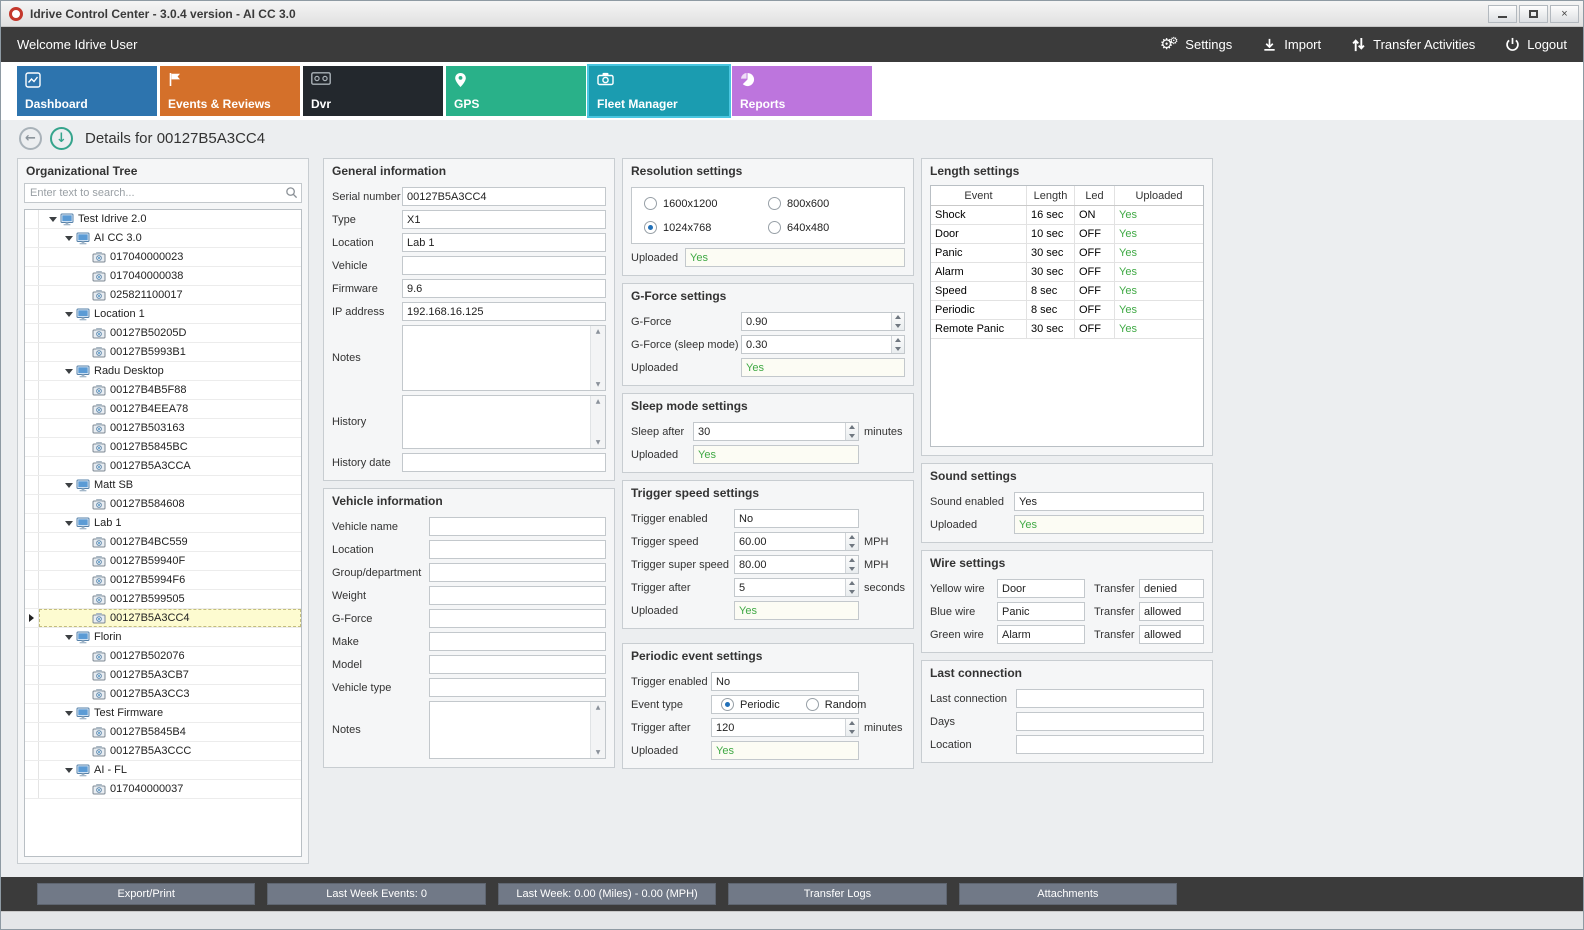 The image size is (1584, 930). I want to click on resolution-uploaded-input, so click(795, 257).